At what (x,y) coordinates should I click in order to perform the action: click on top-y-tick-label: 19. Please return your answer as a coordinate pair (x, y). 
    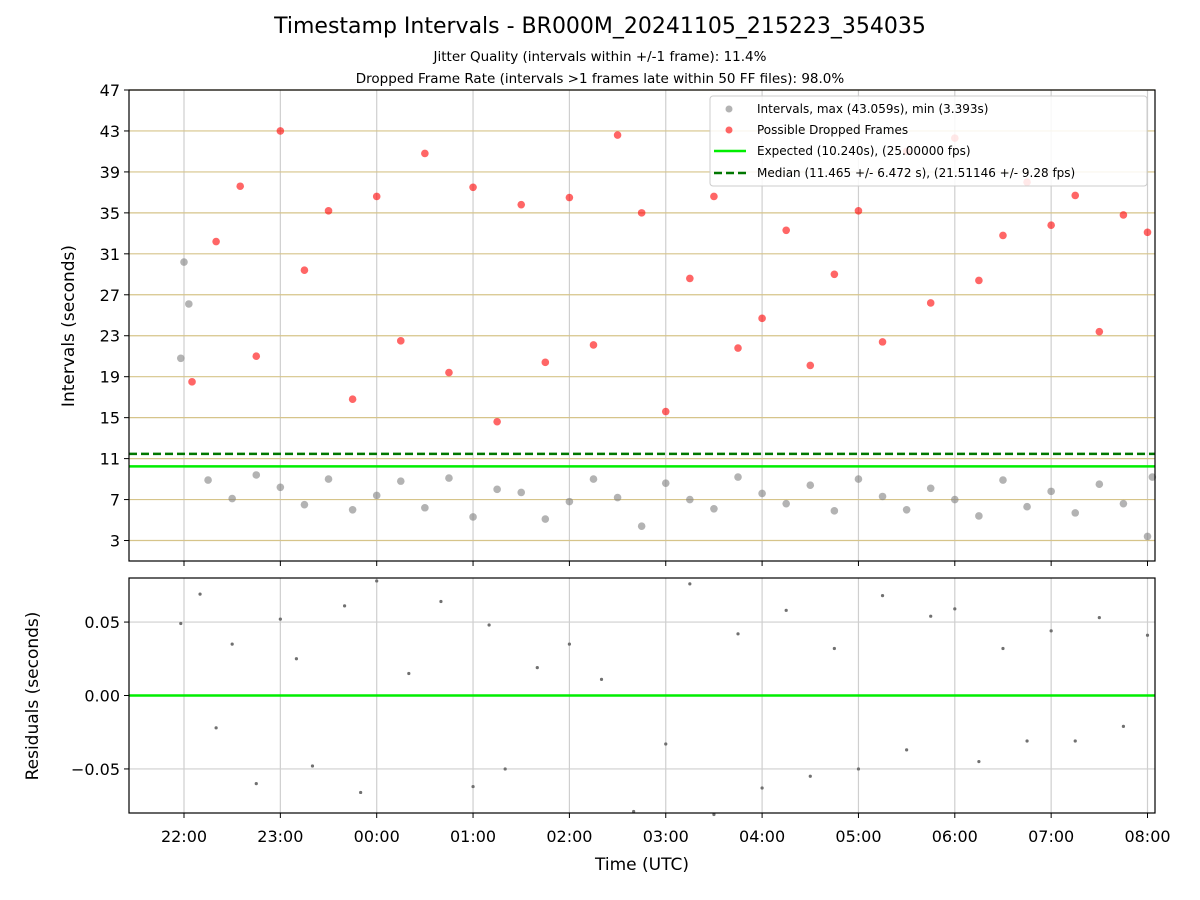
    Looking at the image, I should click on (110, 377).